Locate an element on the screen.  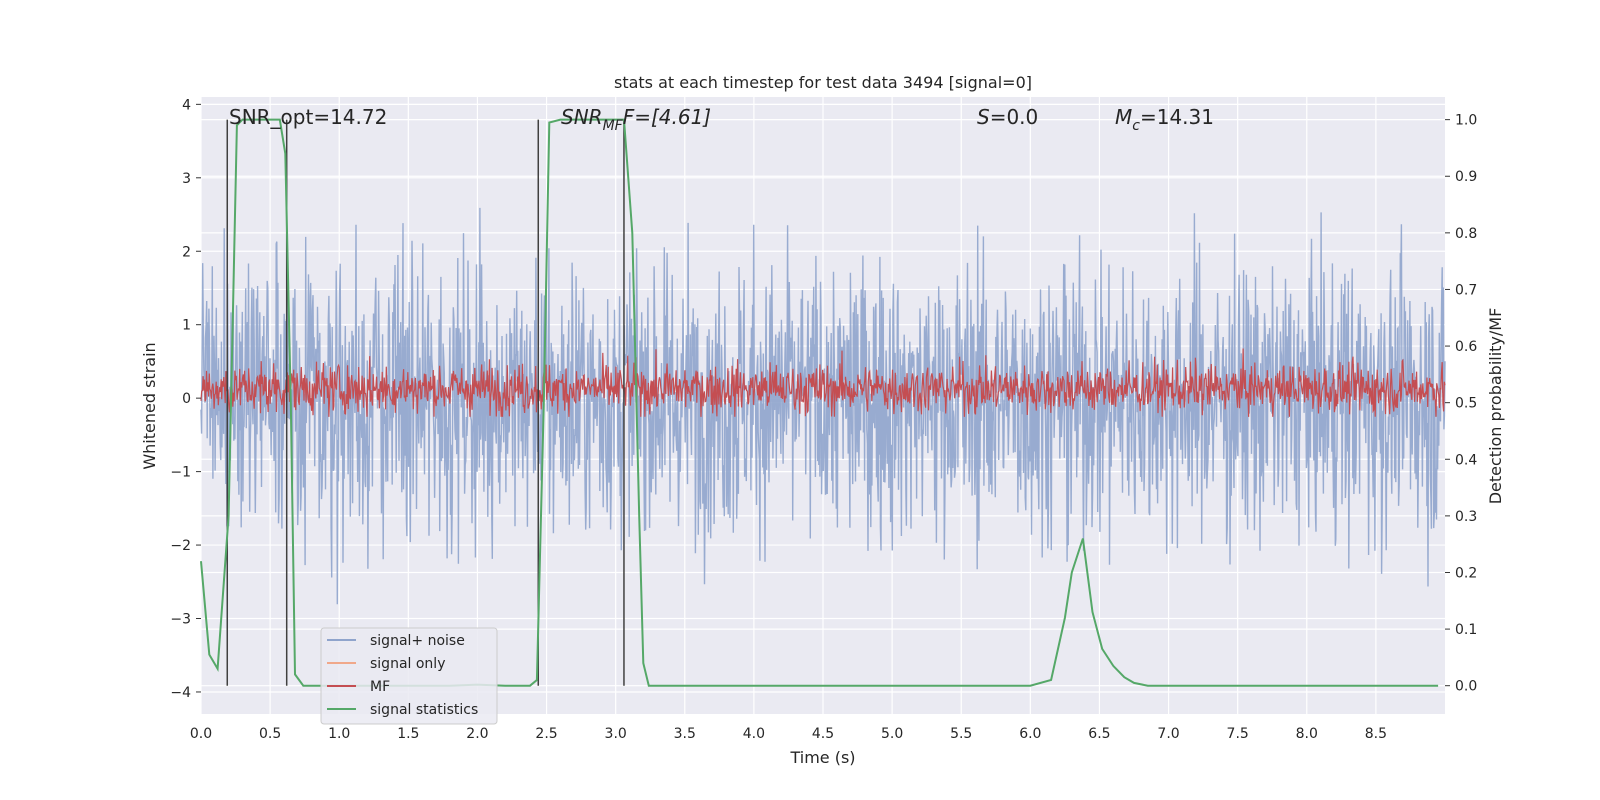
y-right-tick-label: 0.3 is located at coordinates (1466, 517).